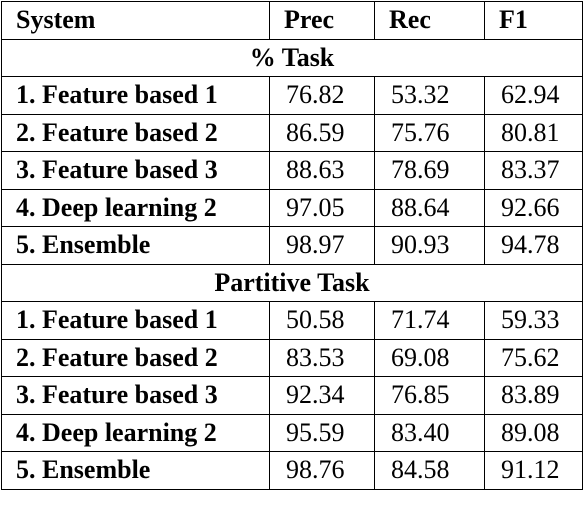 Image resolution: width=584 pixels, height=507 pixels. What do you see at coordinates (322, 245) in the screenshot?
I see `value-cell: 98.97` at bounding box center [322, 245].